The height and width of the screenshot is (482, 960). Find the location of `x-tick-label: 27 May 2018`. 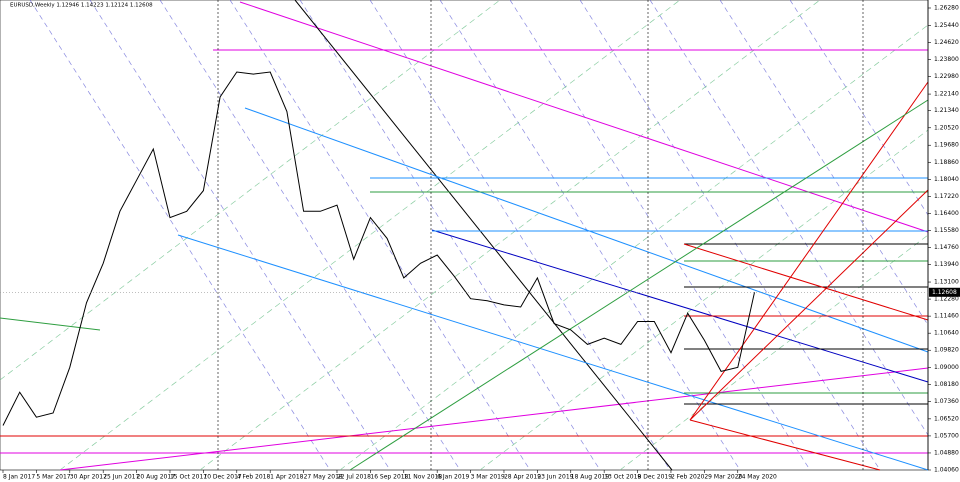

x-tick-label: 27 May 2018 is located at coordinates (323, 477).